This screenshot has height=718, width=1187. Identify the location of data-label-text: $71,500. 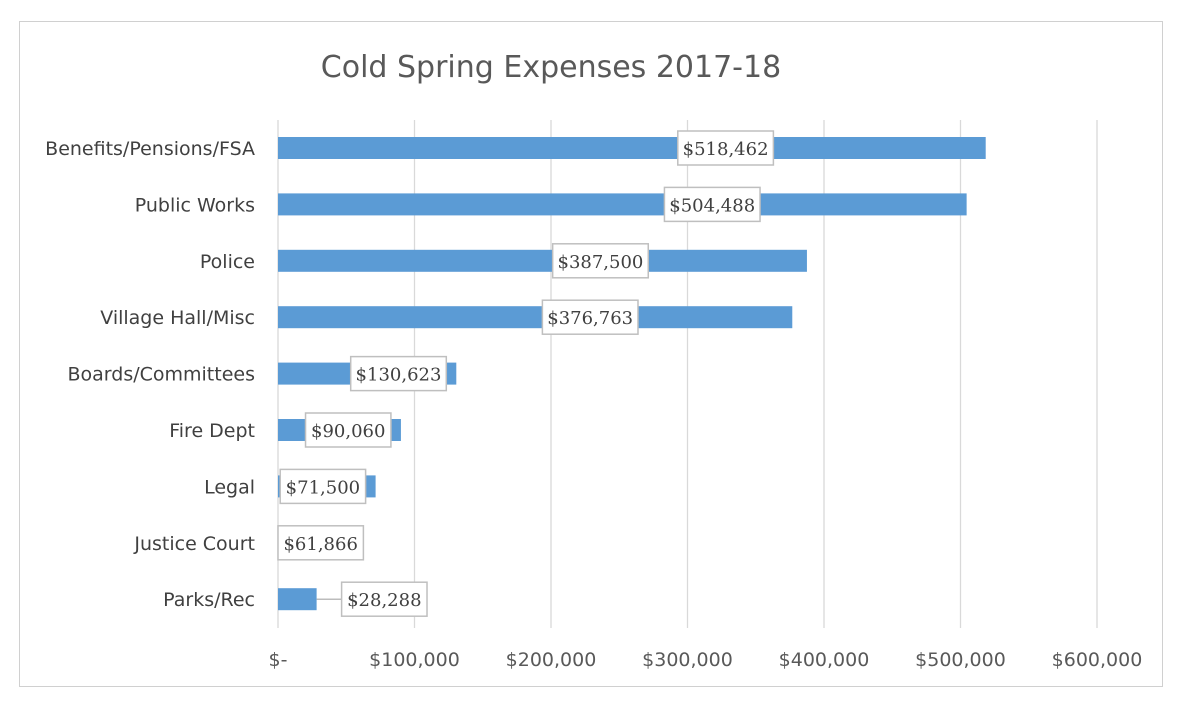
(323, 487).